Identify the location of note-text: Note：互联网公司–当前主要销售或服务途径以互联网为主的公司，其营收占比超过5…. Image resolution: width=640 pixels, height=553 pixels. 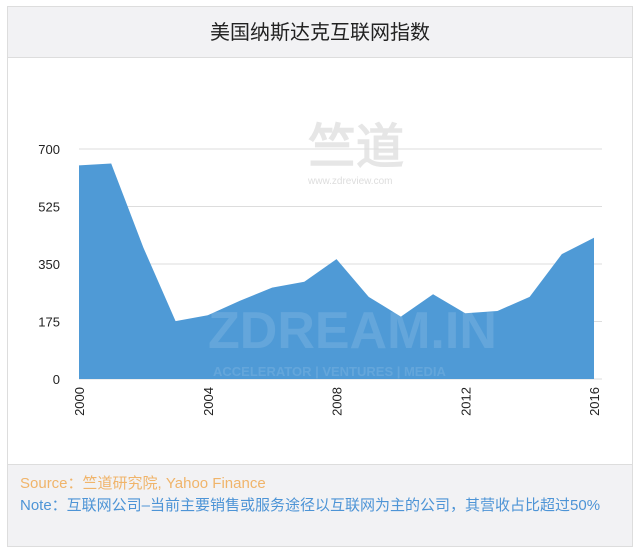
(310, 505).